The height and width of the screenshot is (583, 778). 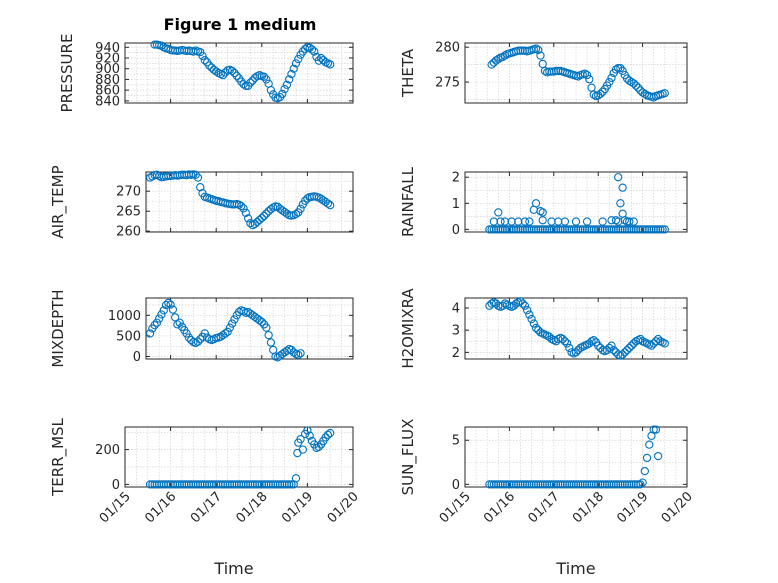 What do you see at coordinates (543, 328) in the screenshot?
I see `subplot-h2omixra: 2 3 4 H2OMIXRA` at bounding box center [543, 328].